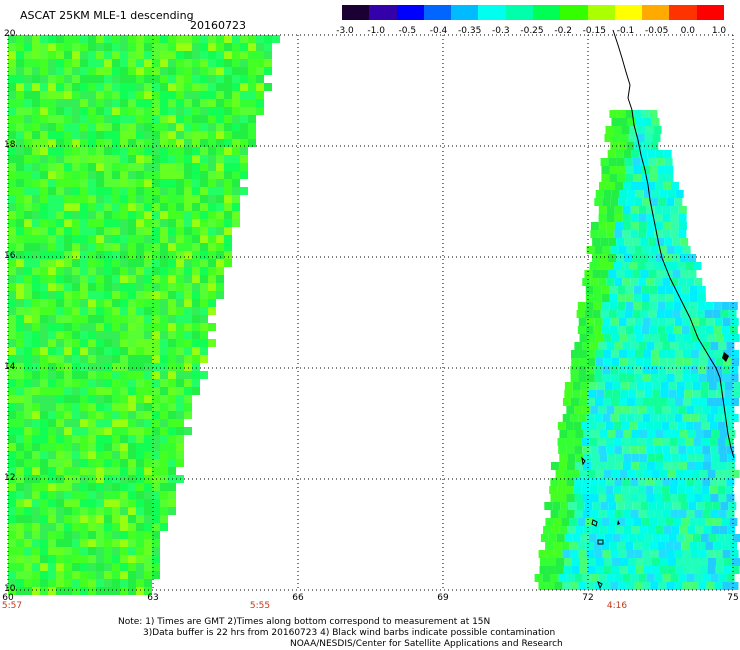  I want to click on colorbar-tick-label: -0.4, so click(438, 31).